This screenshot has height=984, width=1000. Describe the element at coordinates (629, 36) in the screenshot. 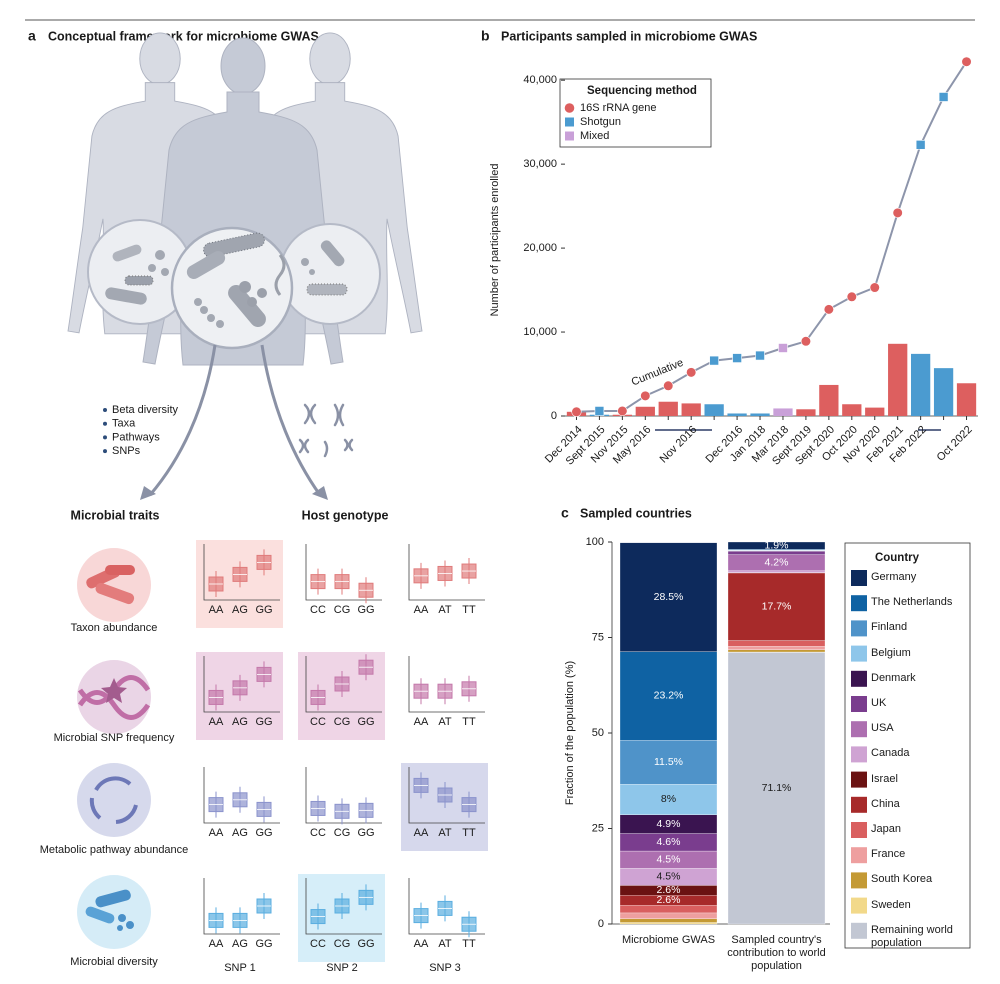

I see `panel-title: Participants sampled in microbiome GWAS` at that location.